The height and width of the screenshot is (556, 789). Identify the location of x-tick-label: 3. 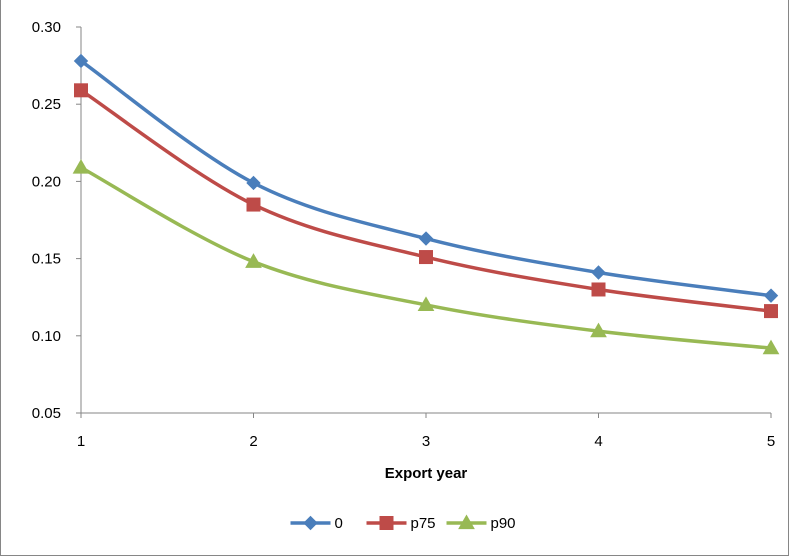
(426, 441).